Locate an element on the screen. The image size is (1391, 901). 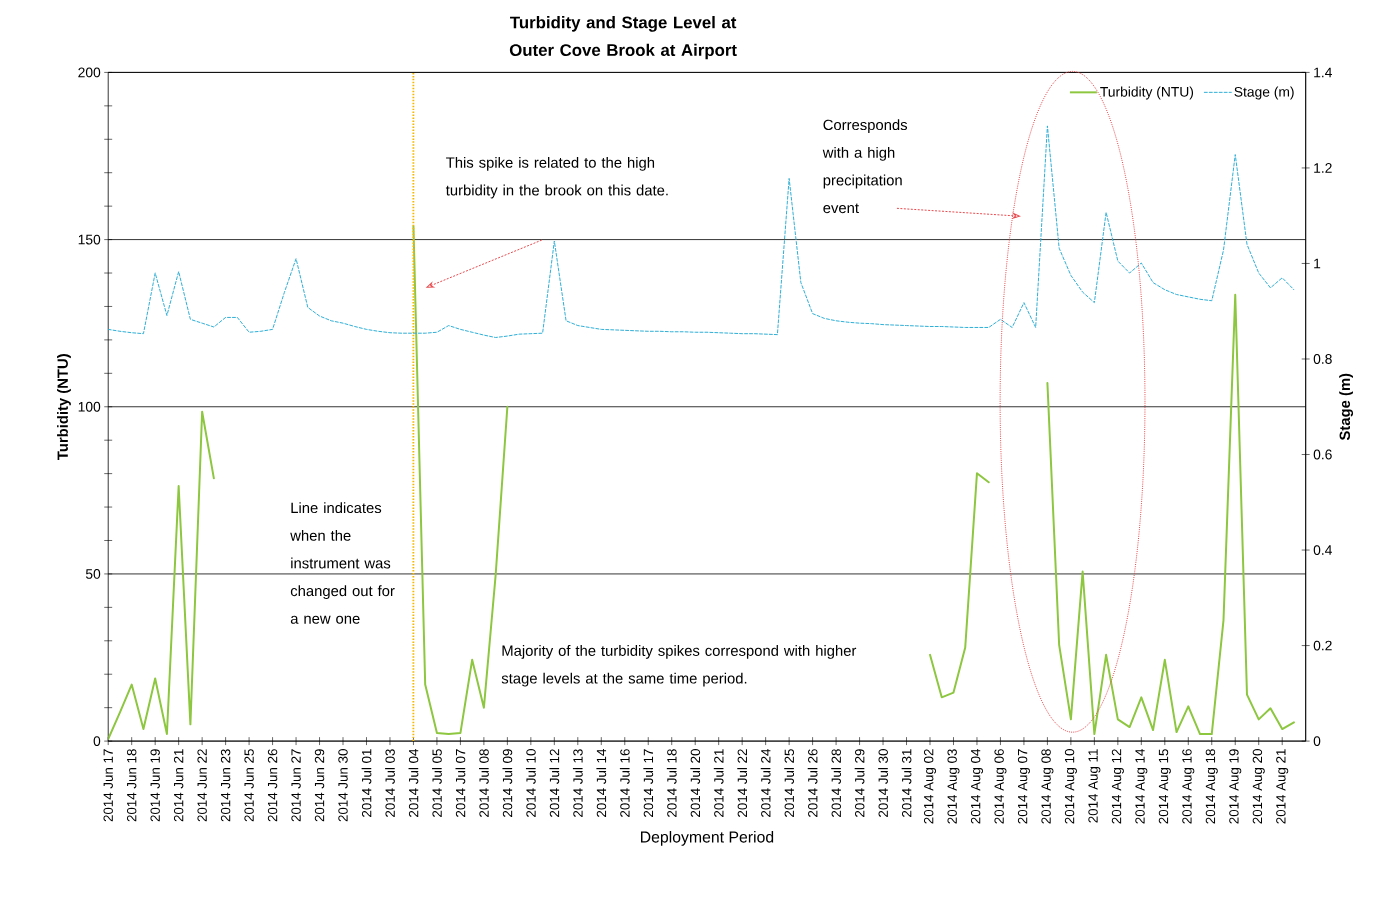
x-tick-label: 2014 Jul 21 is located at coordinates (718, 783).